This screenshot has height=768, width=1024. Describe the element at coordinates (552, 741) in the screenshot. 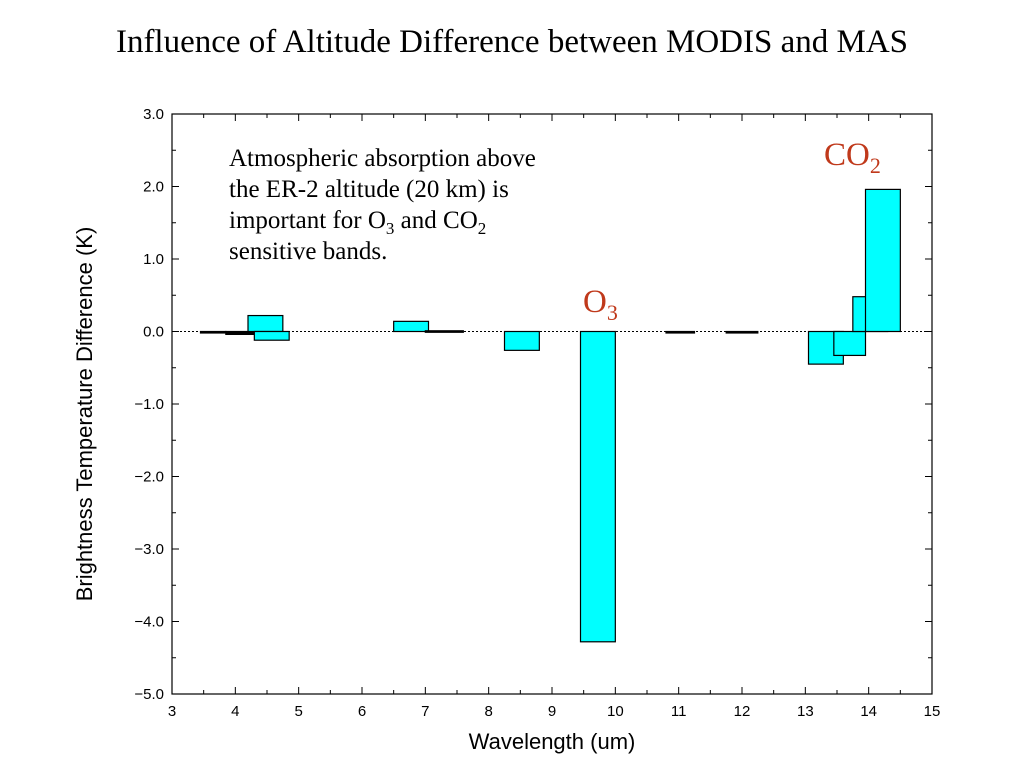

I see `x-axis-title: Wavelength (um)` at that location.